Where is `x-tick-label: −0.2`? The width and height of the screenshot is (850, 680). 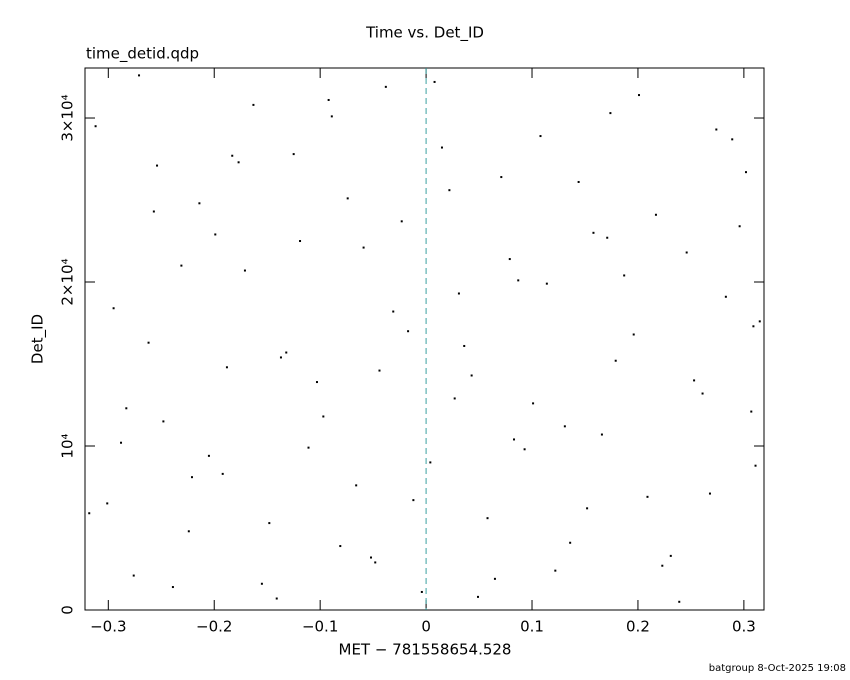 x-tick-label: −0.2 is located at coordinates (214, 627).